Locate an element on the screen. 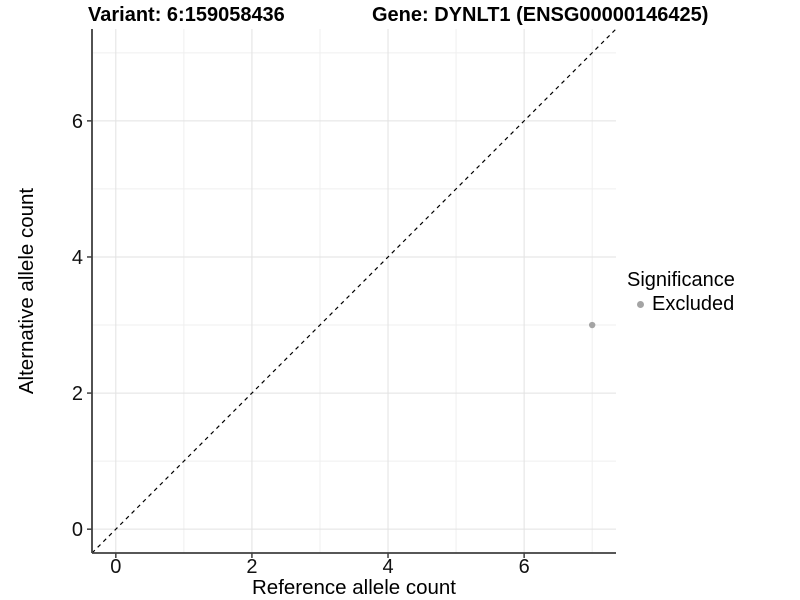 Image resolution: width=800 pixels, height=600 pixels. x-axis-title: Reference allele count is located at coordinates (354, 587).